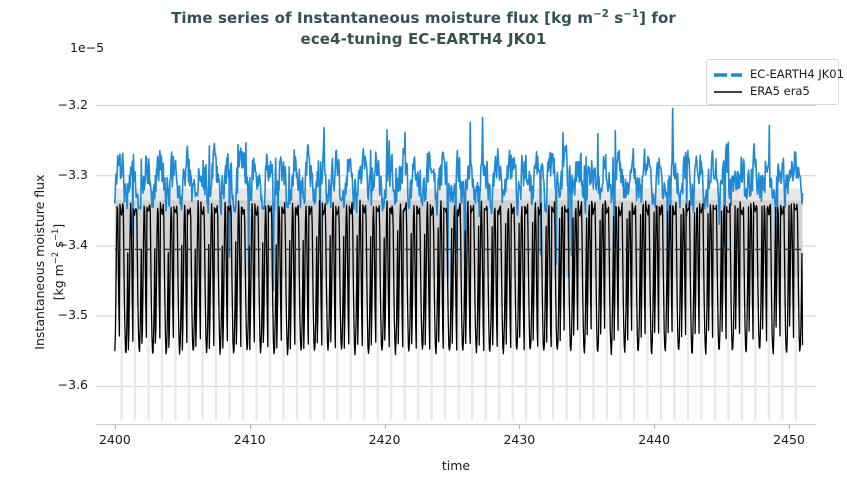 The height and width of the screenshot is (480, 847). I want to click on y-tick-label-3: −3.5, so click(72, 315).